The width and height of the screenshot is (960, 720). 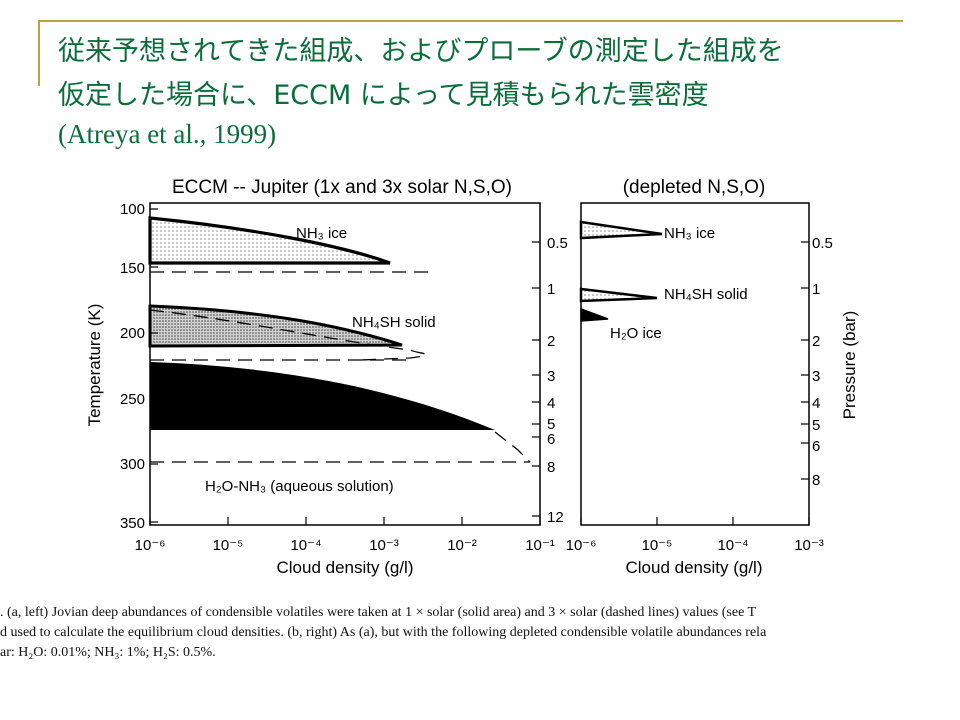 What do you see at coordinates (693, 567) in the screenshot?
I see `chart-b-x-axis-label: Cloud density (g/l)` at bounding box center [693, 567].